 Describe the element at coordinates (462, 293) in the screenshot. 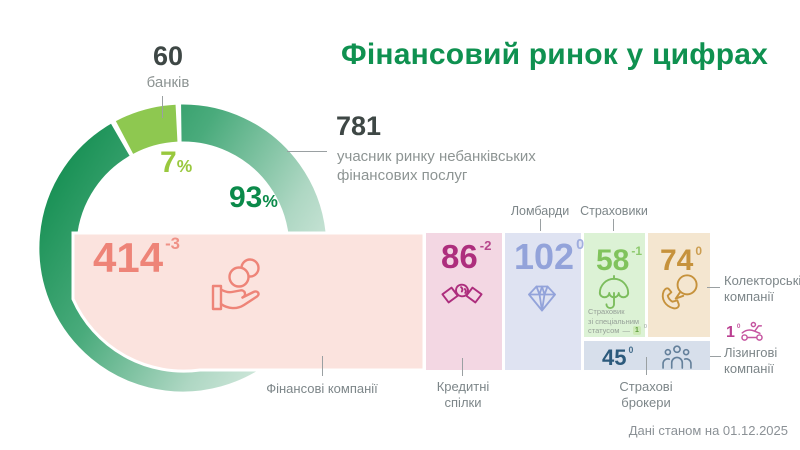

I see `handshake-icon` at that location.